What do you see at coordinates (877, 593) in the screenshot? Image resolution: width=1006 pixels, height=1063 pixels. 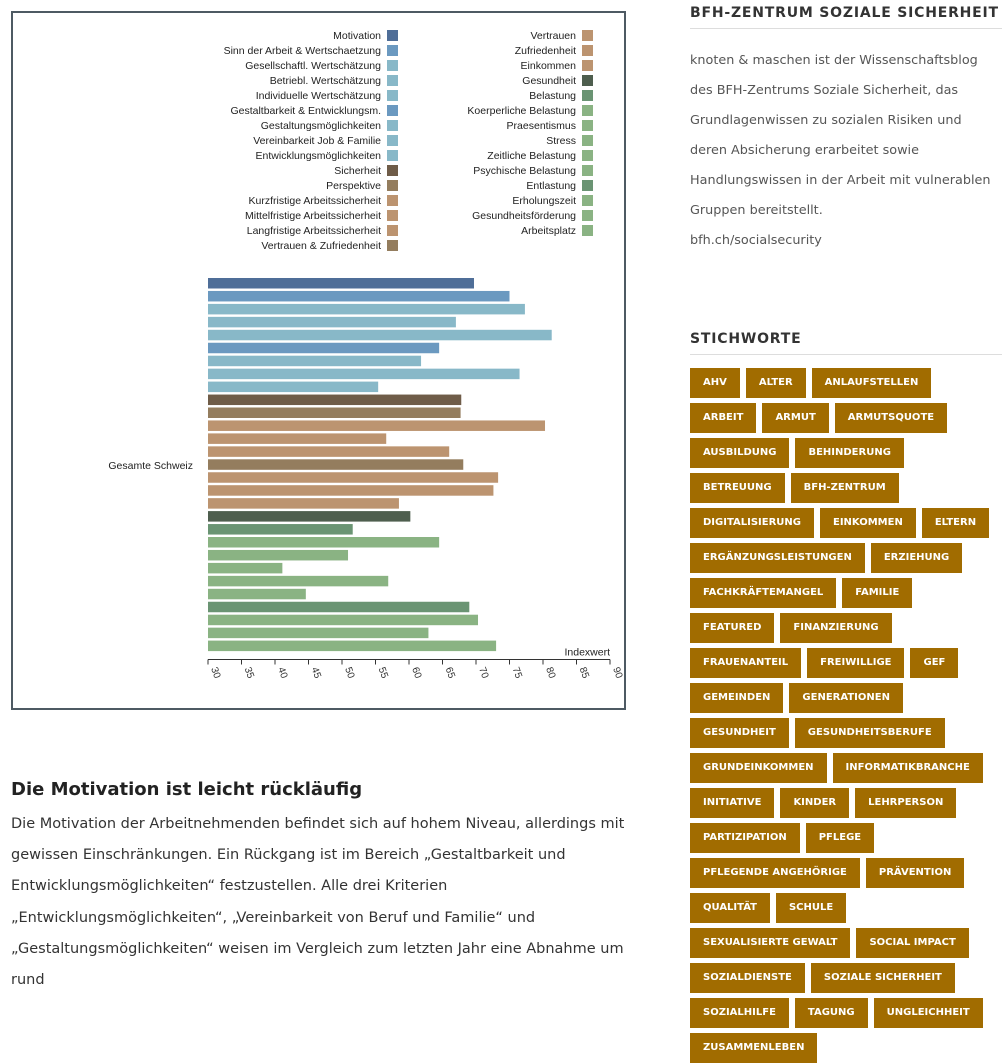 I see `tag-familie: FAMILIE` at bounding box center [877, 593].